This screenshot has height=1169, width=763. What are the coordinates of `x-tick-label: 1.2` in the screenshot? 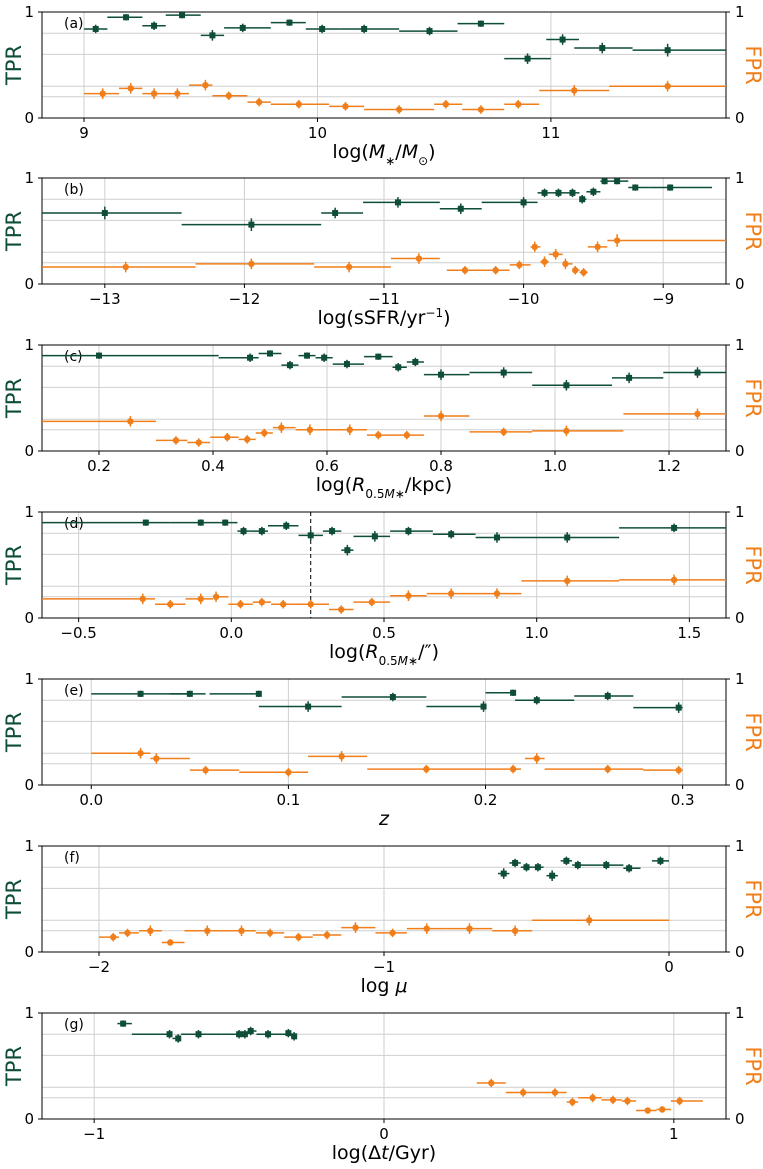 It's located at (669, 466).